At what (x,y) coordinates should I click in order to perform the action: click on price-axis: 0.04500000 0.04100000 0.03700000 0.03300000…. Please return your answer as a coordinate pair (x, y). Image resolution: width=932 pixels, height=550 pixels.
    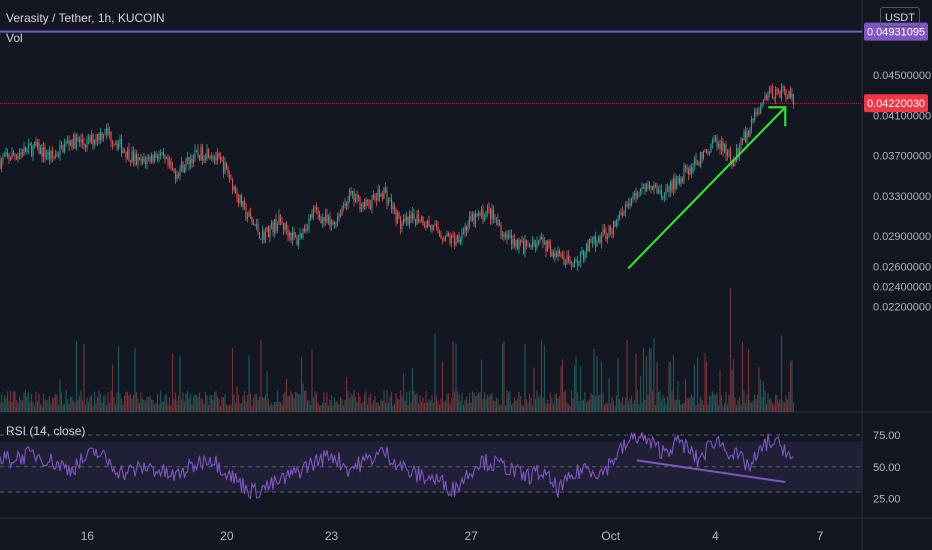
    Looking at the image, I should click on (902, 288).